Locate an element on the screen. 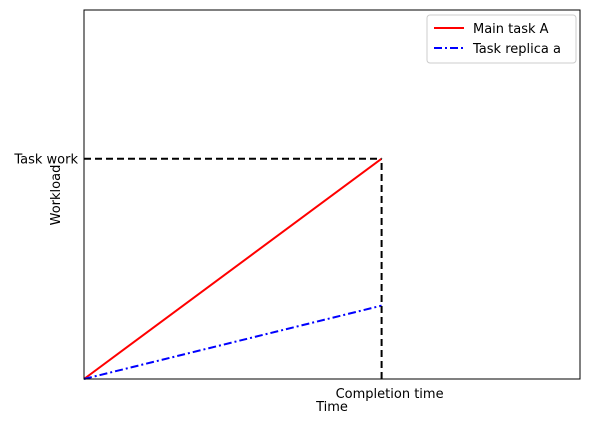 Image resolution: width=590 pixels, height=424 pixels. legend: Main task A Task replica a is located at coordinates (501, 39).